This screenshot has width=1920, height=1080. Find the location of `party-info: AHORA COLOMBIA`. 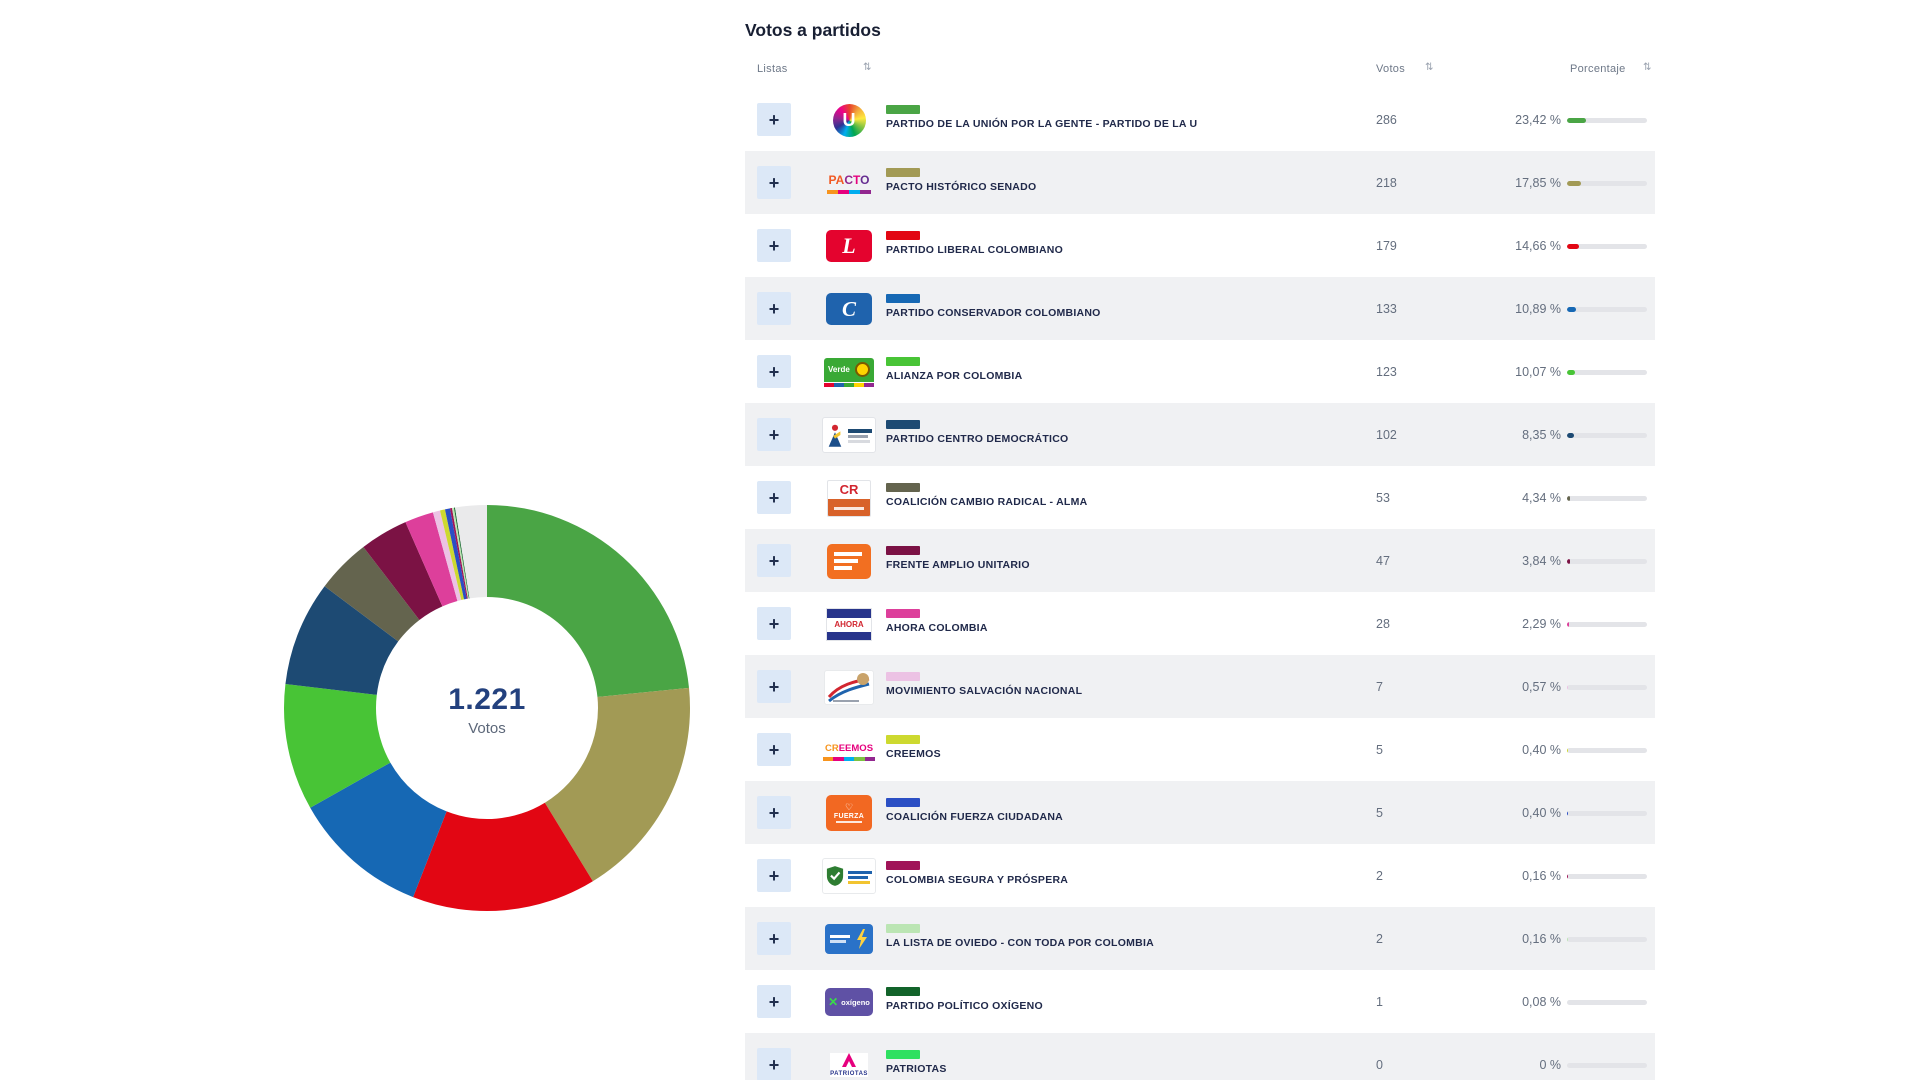

party-info: AHORA COLOMBIA is located at coordinates (937, 621).